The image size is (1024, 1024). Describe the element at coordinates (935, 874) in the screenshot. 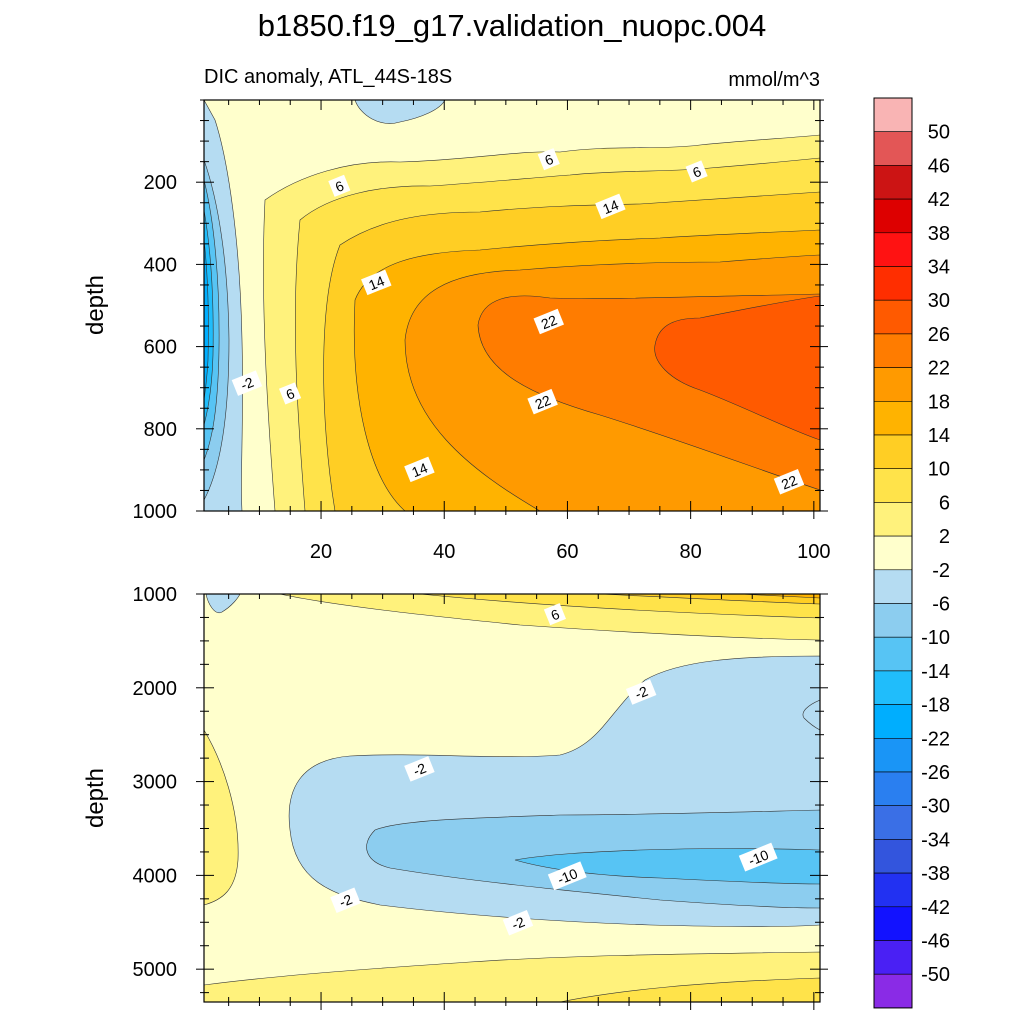

I see `colorbar-label: -38` at that location.